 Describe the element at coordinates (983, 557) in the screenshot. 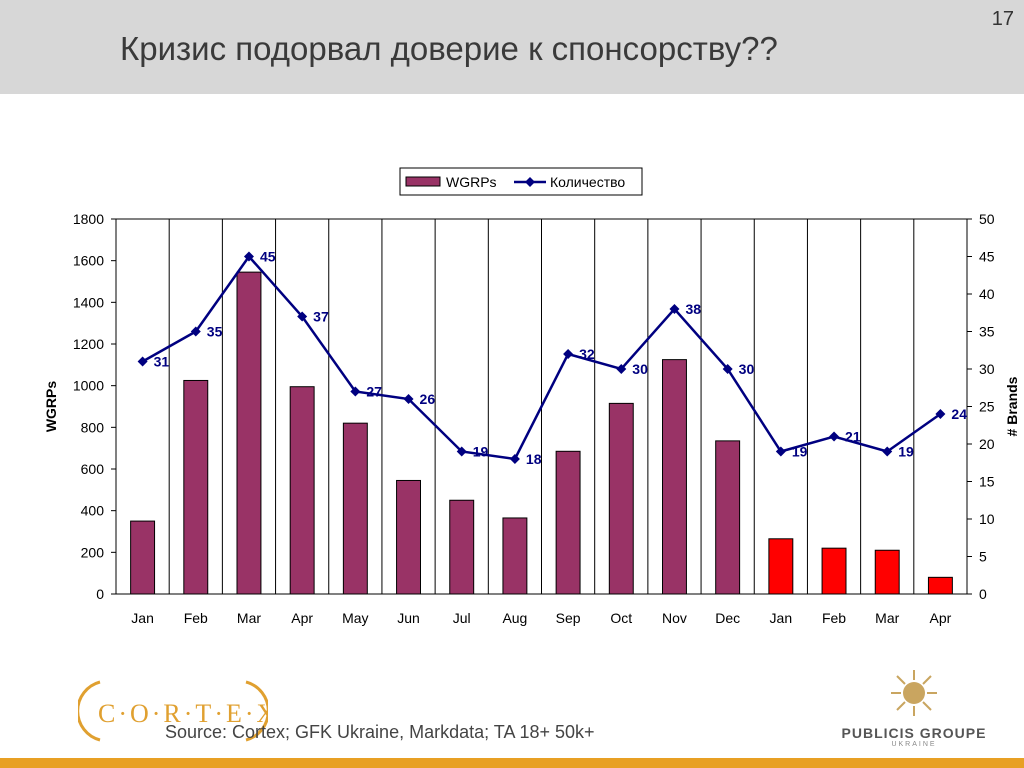

I see `y-tick-label-right: 5` at that location.